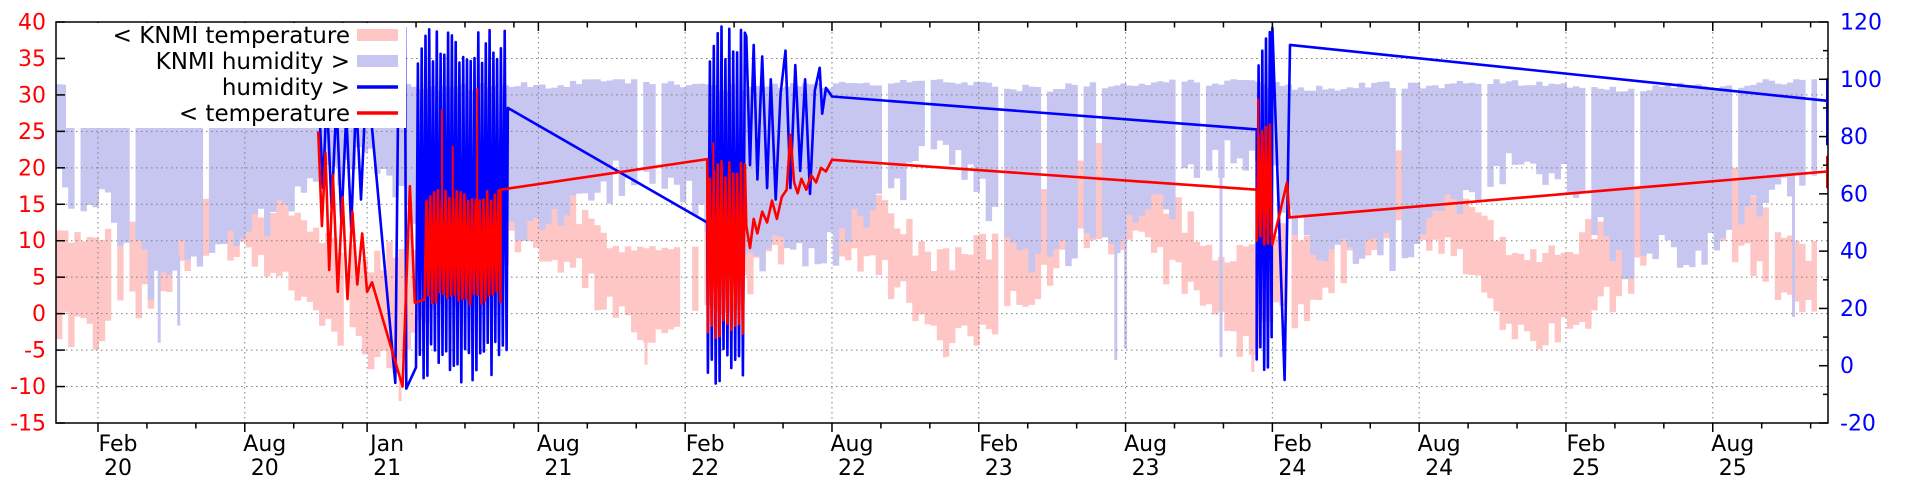  Describe the element at coordinates (32, 59) in the screenshot. I see `y-left-tick-label: 35` at that location.